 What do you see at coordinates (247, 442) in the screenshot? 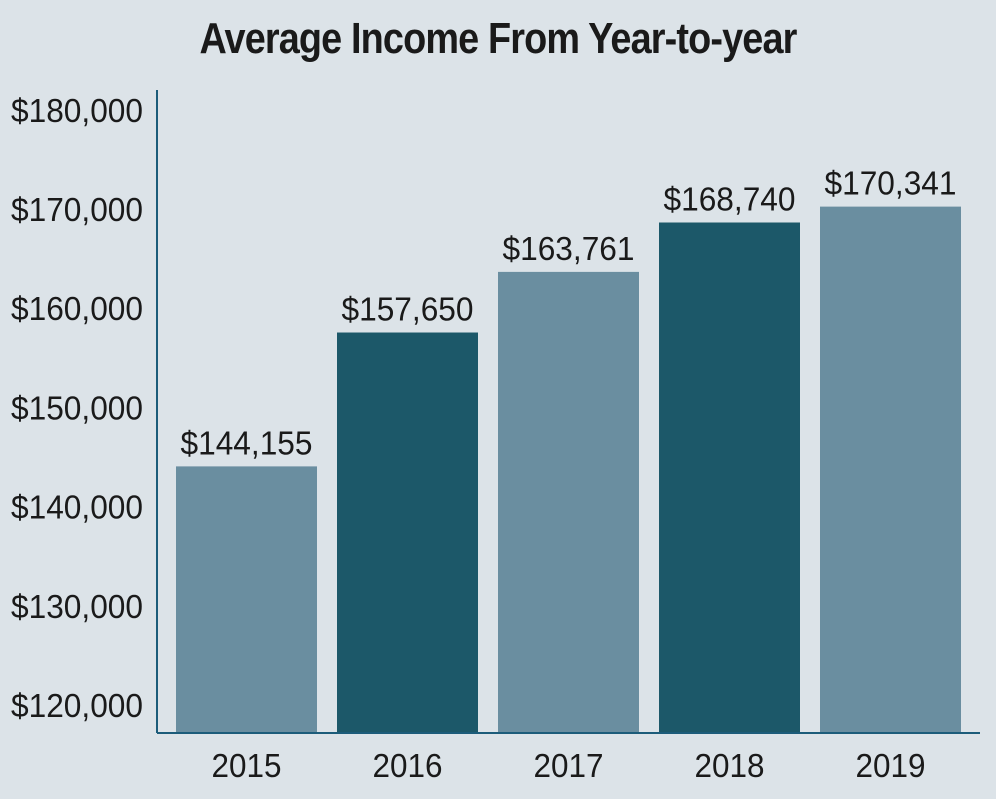
I see `bar-value-label: $144,155` at bounding box center [247, 442].